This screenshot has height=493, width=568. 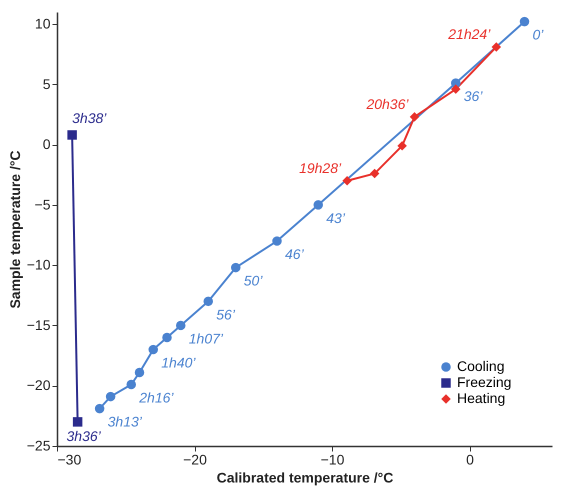 What do you see at coordinates (254, 280) in the screenshot?
I see `annotation: 50’` at bounding box center [254, 280].